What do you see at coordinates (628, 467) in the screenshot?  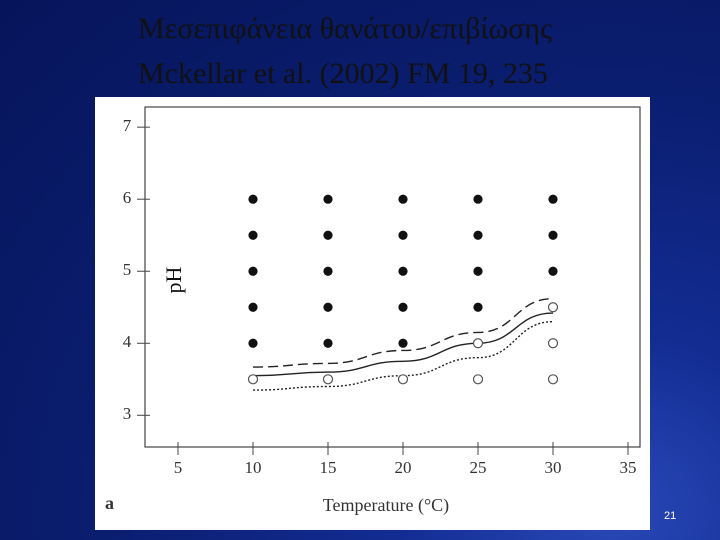 I see `x-tick-label: 35` at bounding box center [628, 467].